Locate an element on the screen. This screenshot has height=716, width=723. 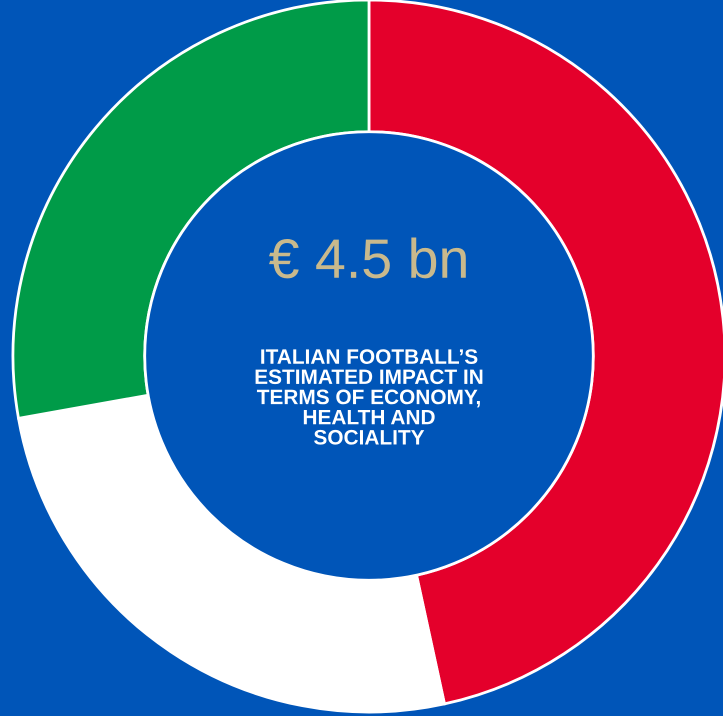
text: ITALIAN FOOTBALL’S ESTIMATED IMPACT IN TERMS OF ECONOMY, HEALTH AND SOCIALITY is located at coordinates (369, 397).